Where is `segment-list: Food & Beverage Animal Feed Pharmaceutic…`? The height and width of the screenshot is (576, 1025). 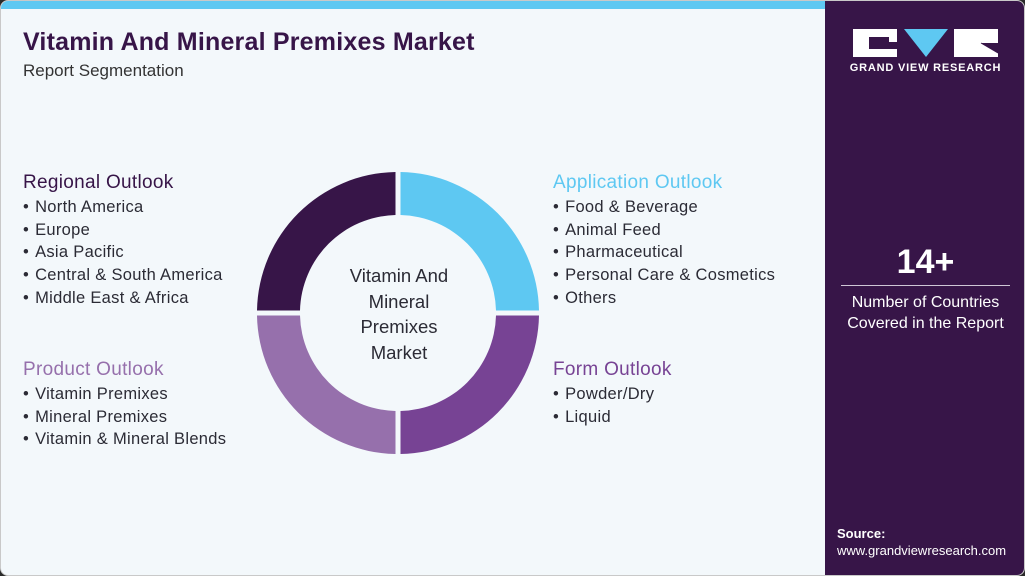
segment-list: Food & Beverage Animal Feed Pharmaceutic… is located at coordinates (664, 253).